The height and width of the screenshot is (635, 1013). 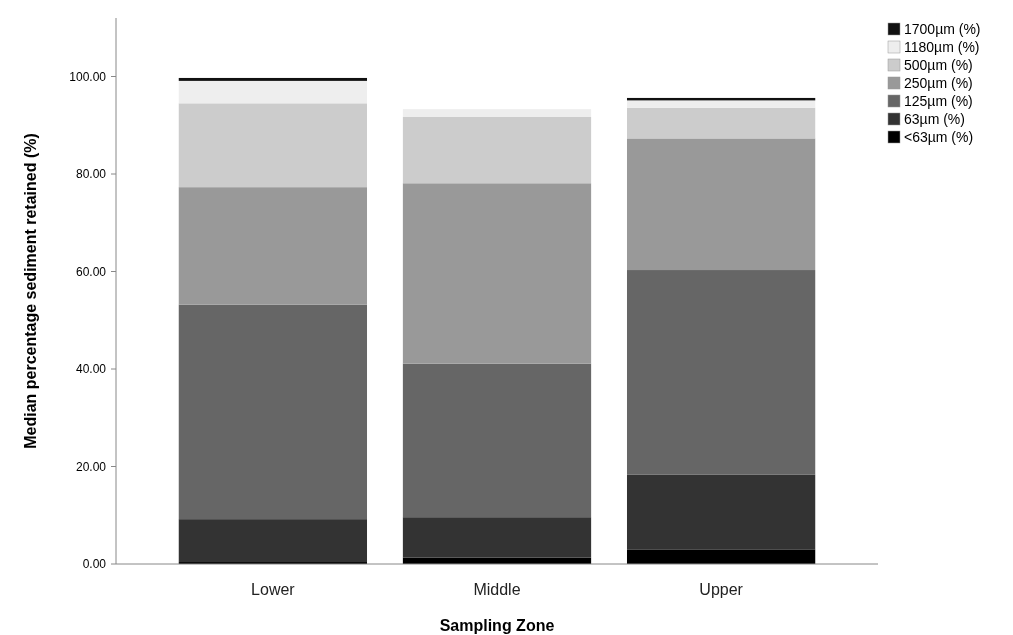 I want to click on x-axis-title: Sampling Zone, so click(x=497, y=625).